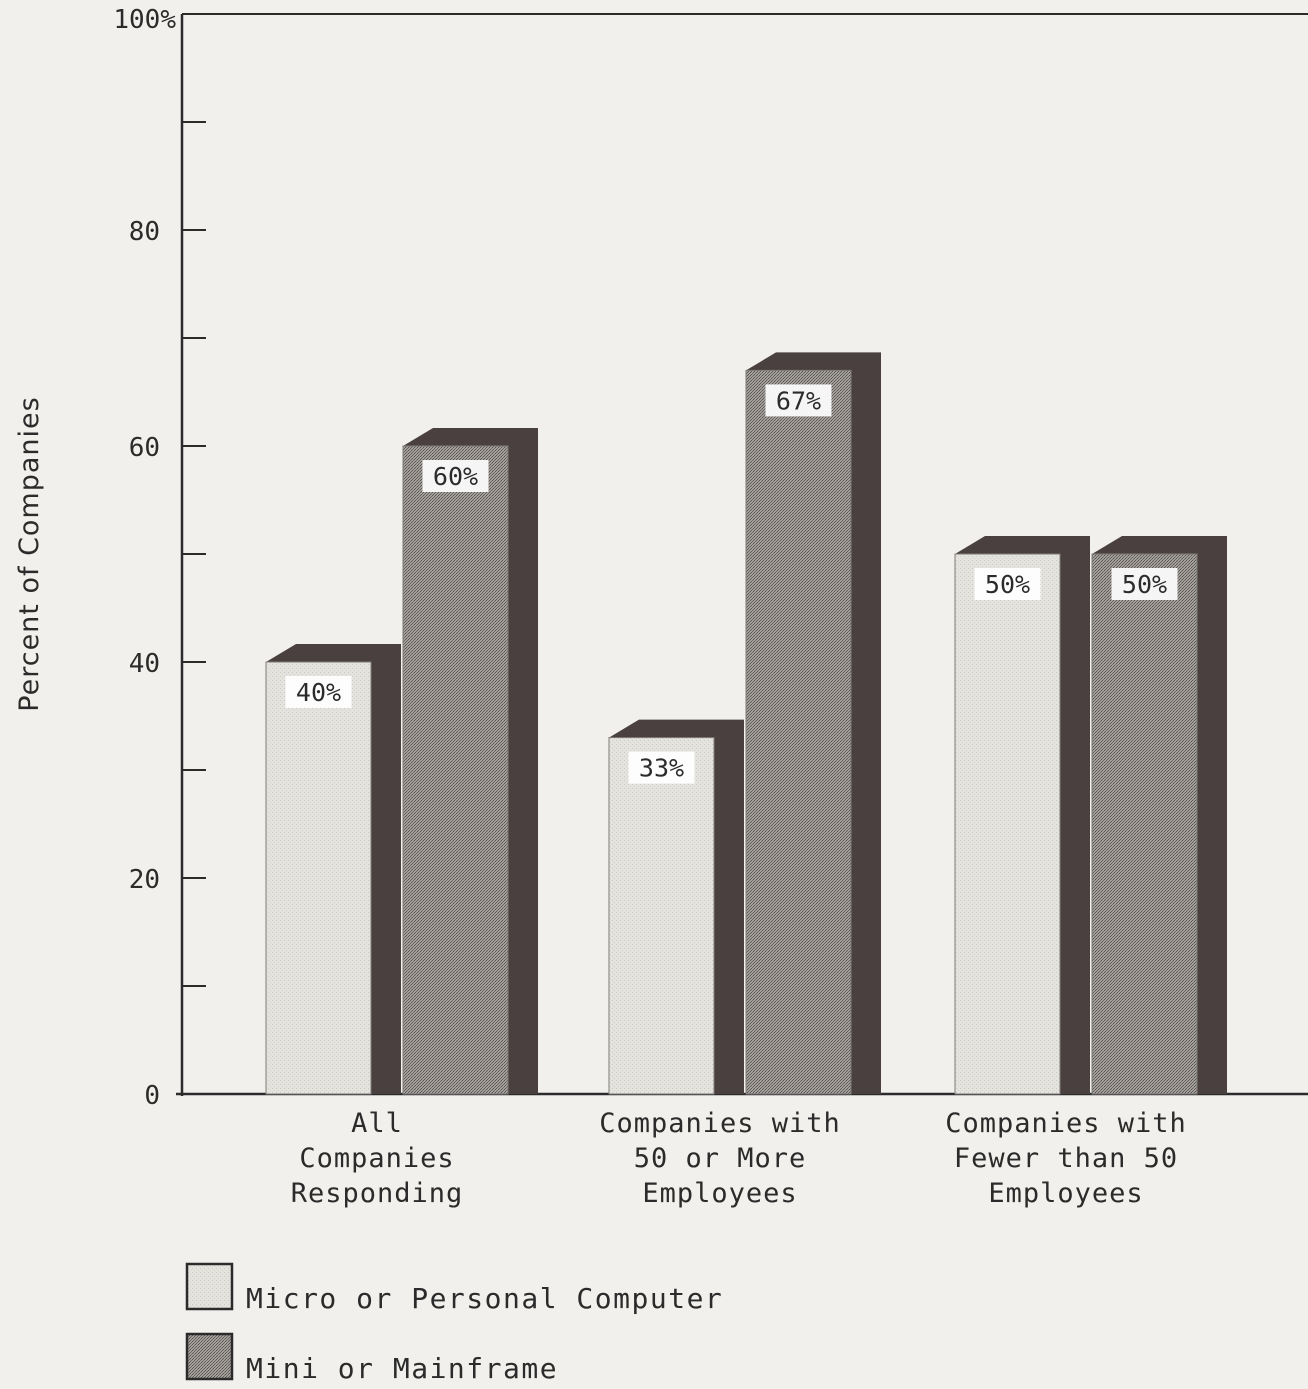  What do you see at coordinates (144, 664) in the screenshot?
I see `y-tick-label: 40` at bounding box center [144, 664].